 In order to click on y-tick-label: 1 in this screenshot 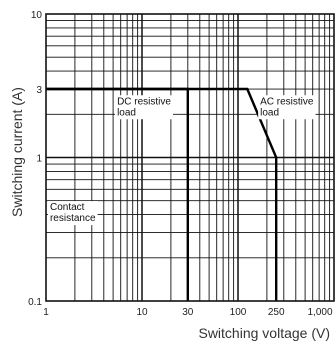, I will do `click(39, 159)`.